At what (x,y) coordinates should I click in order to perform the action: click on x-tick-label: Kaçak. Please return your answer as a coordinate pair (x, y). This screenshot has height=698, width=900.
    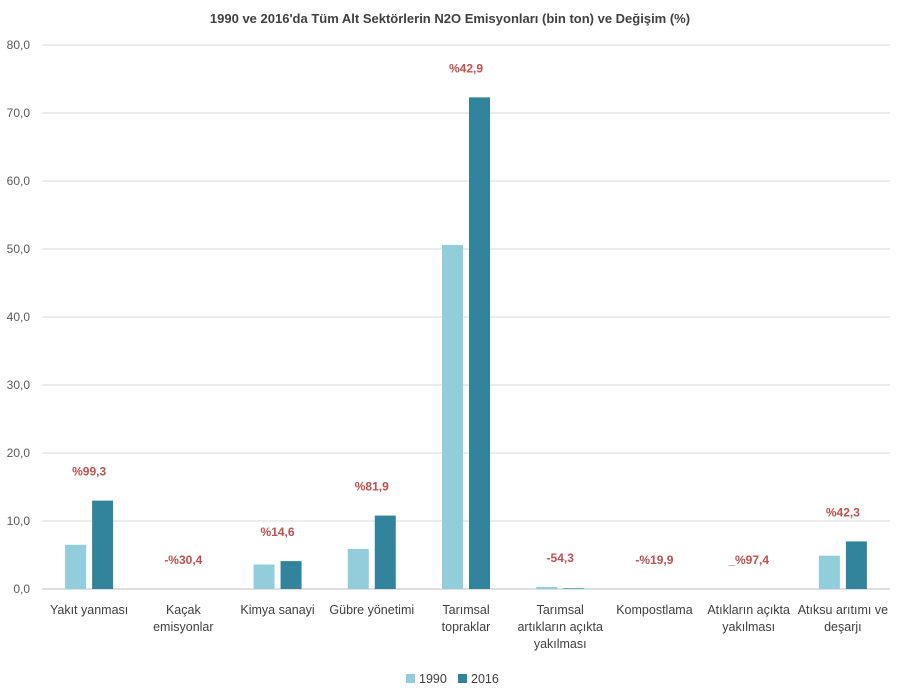
    Looking at the image, I should click on (183, 610).